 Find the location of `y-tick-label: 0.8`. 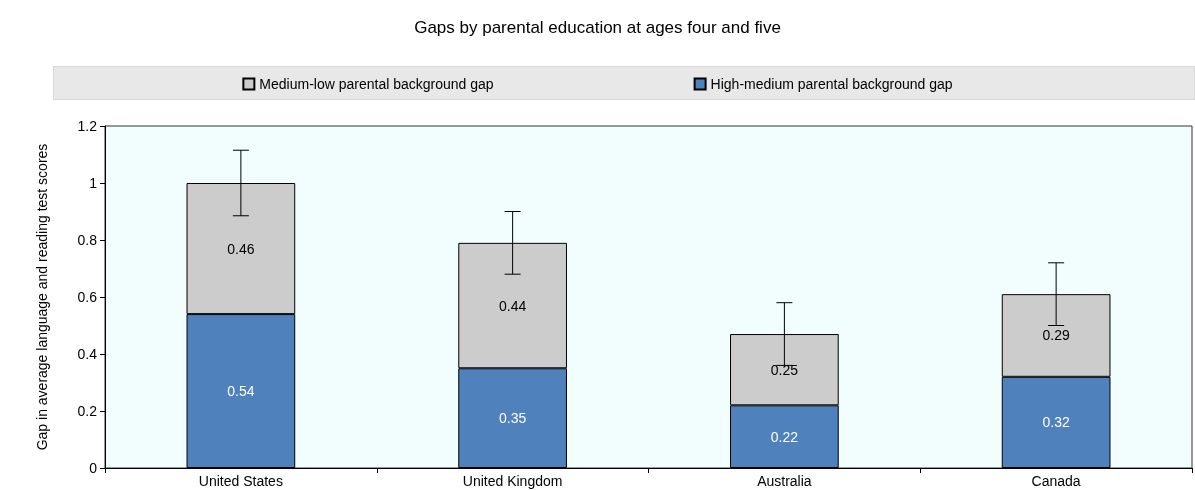

y-tick-label: 0.8 is located at coordinates (87, 240).